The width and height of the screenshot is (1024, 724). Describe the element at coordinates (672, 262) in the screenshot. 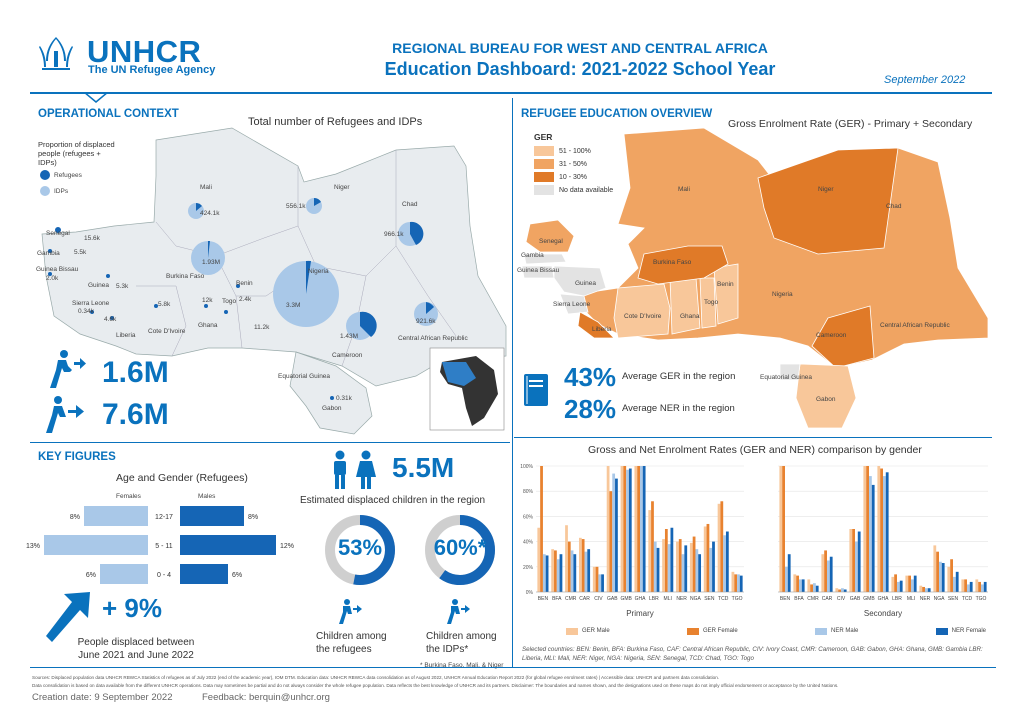

I see `ger-label-burkina-faso: Burkina Faso` at that location.